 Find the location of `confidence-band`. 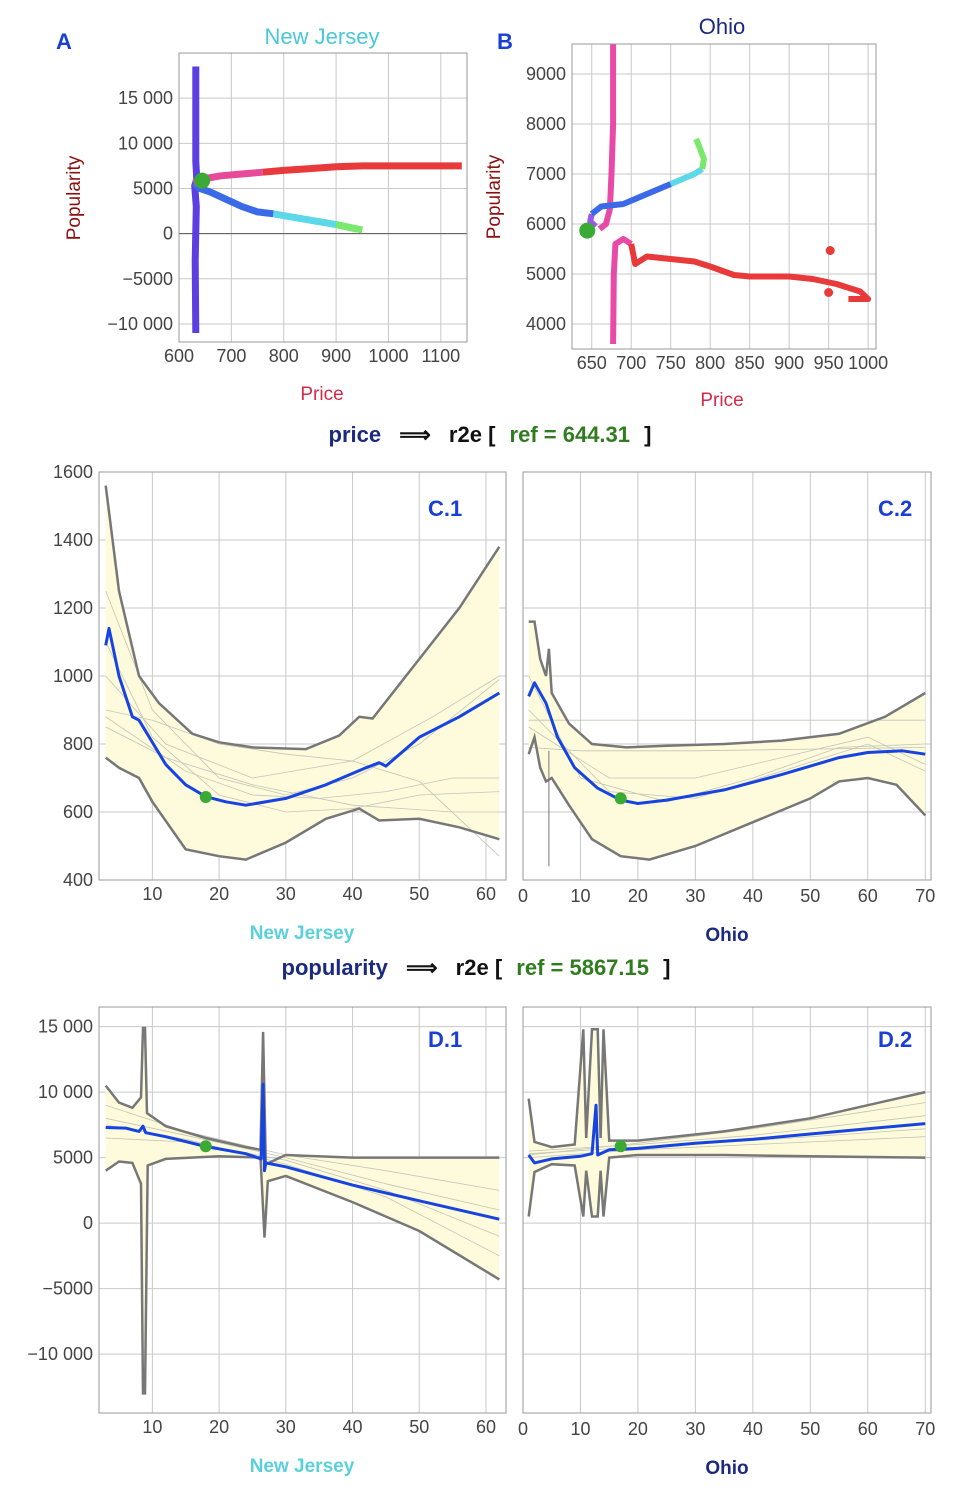

confidence-band is located at coordinates (302, 672).